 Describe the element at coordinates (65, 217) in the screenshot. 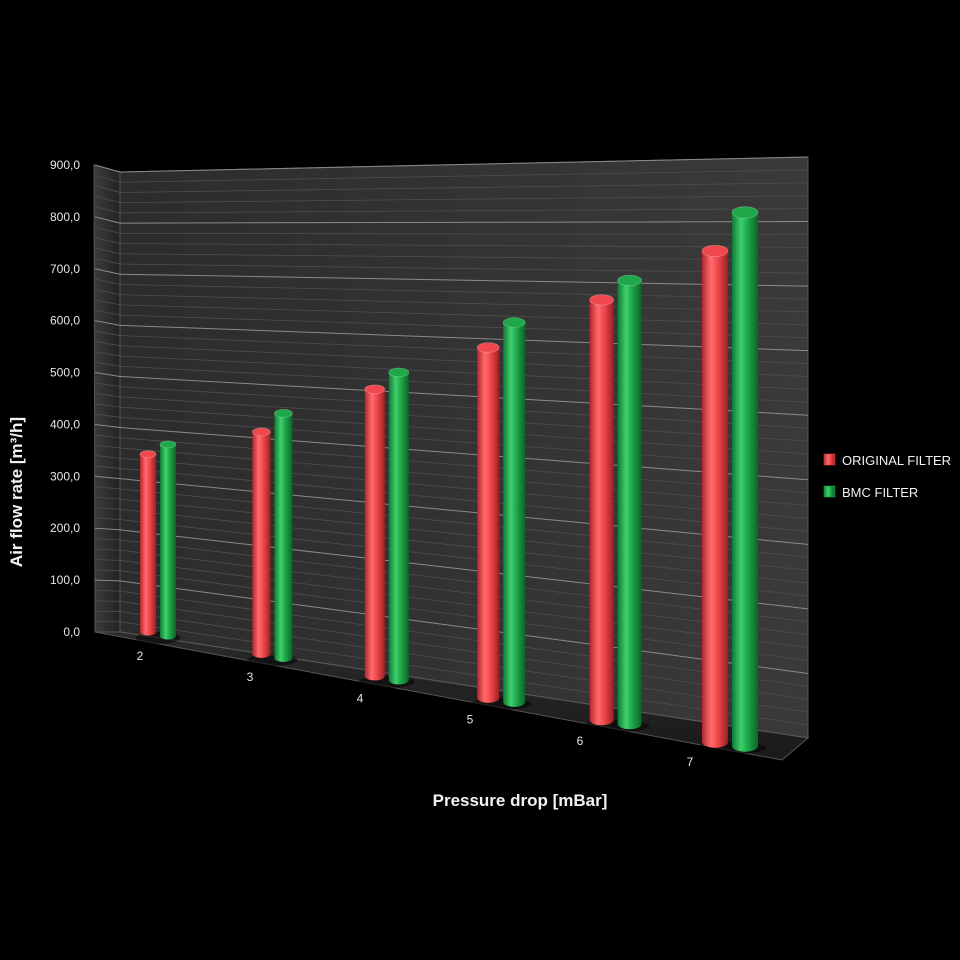

I see `y-tick-label: 800,0` at that location.